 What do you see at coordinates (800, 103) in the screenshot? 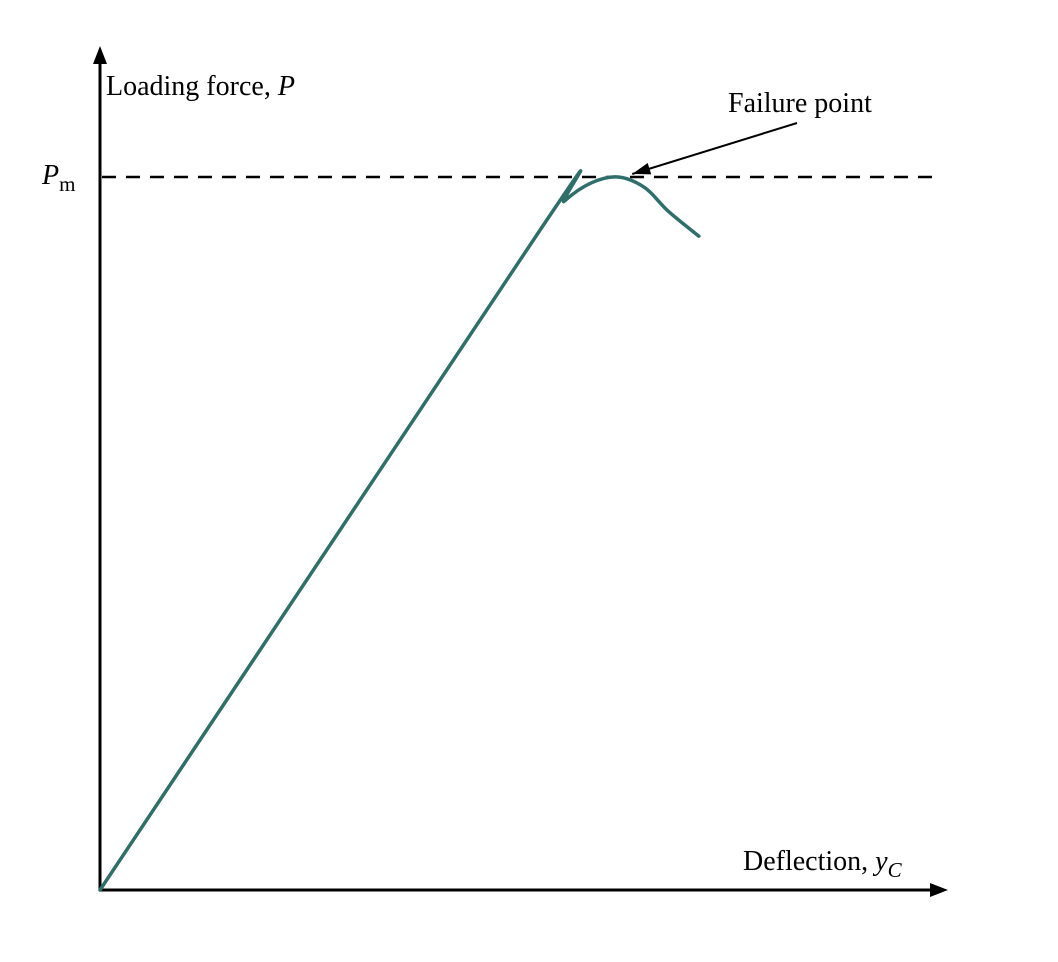
I see `failure-point-label: Failure point` at bounding box center [800, 103].